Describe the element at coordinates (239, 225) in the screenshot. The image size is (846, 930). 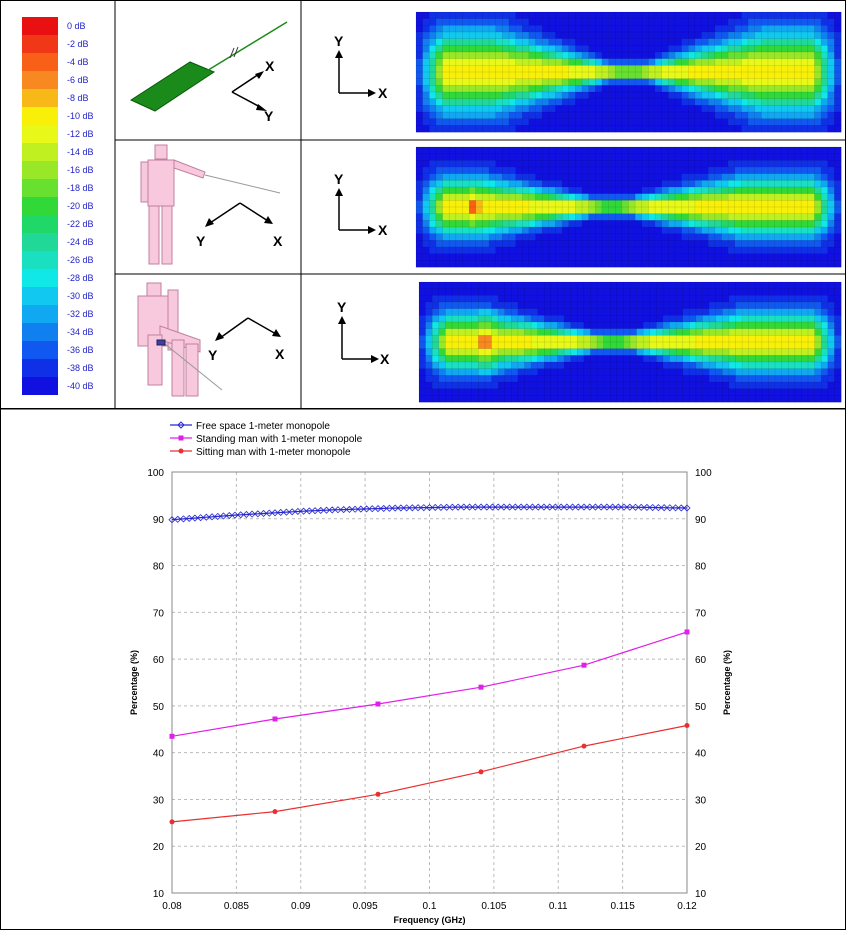
I see `standing-model-axes: Y X` at that location.